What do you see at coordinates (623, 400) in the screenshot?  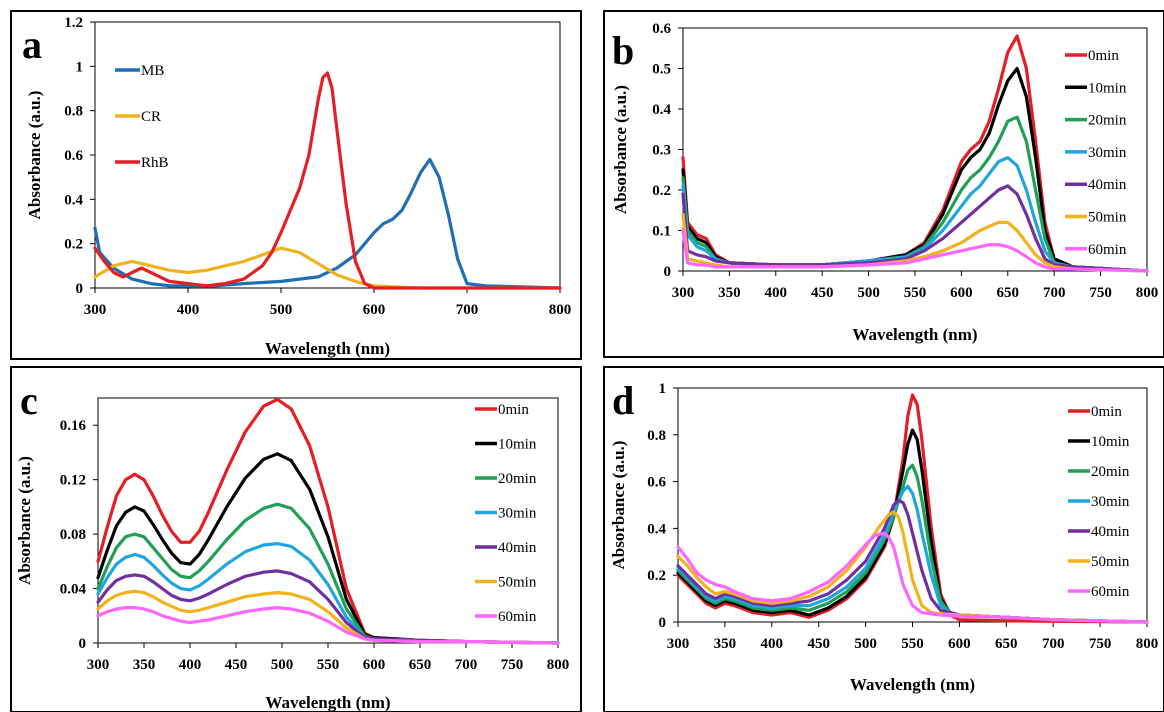 I see `panel-letter: d` at bounding box center [623, 400].